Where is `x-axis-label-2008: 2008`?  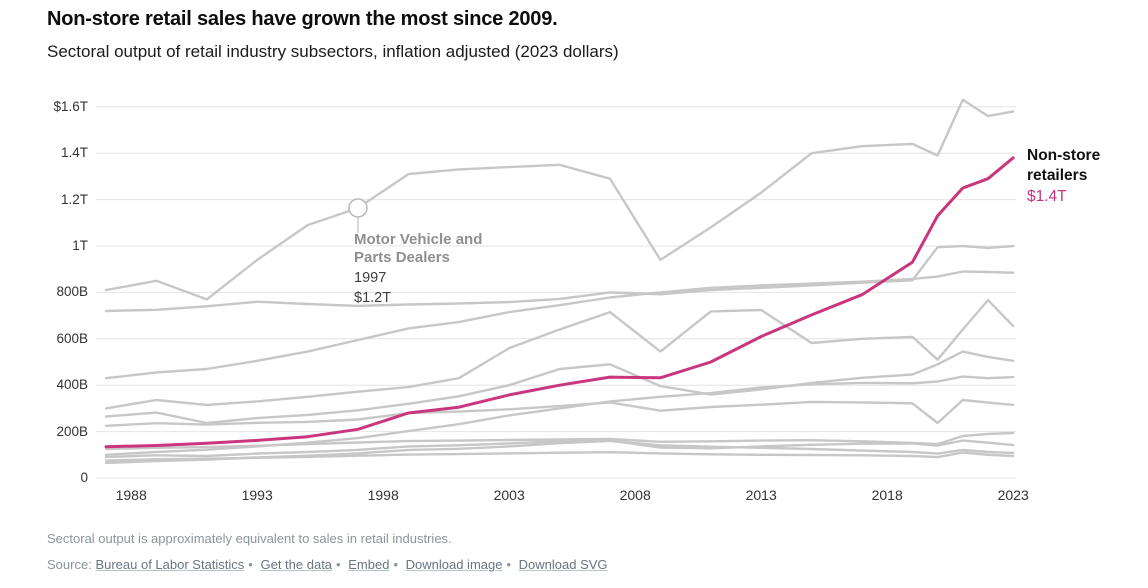
x-axis-label-2008: 2008 is located at coordinates (635, 495).